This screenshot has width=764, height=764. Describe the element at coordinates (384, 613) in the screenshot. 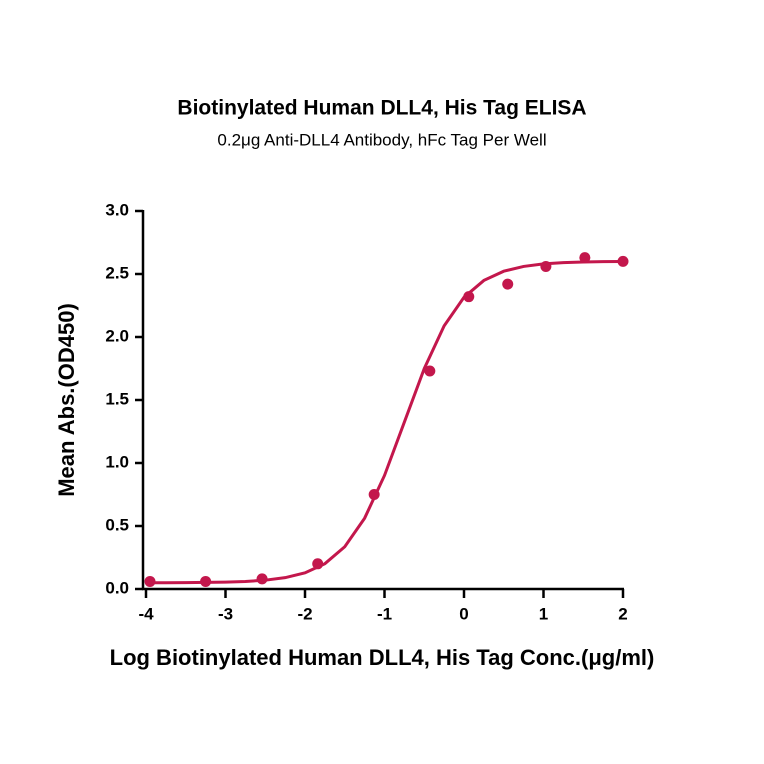

I see `x-tick-label: -1` at that location.